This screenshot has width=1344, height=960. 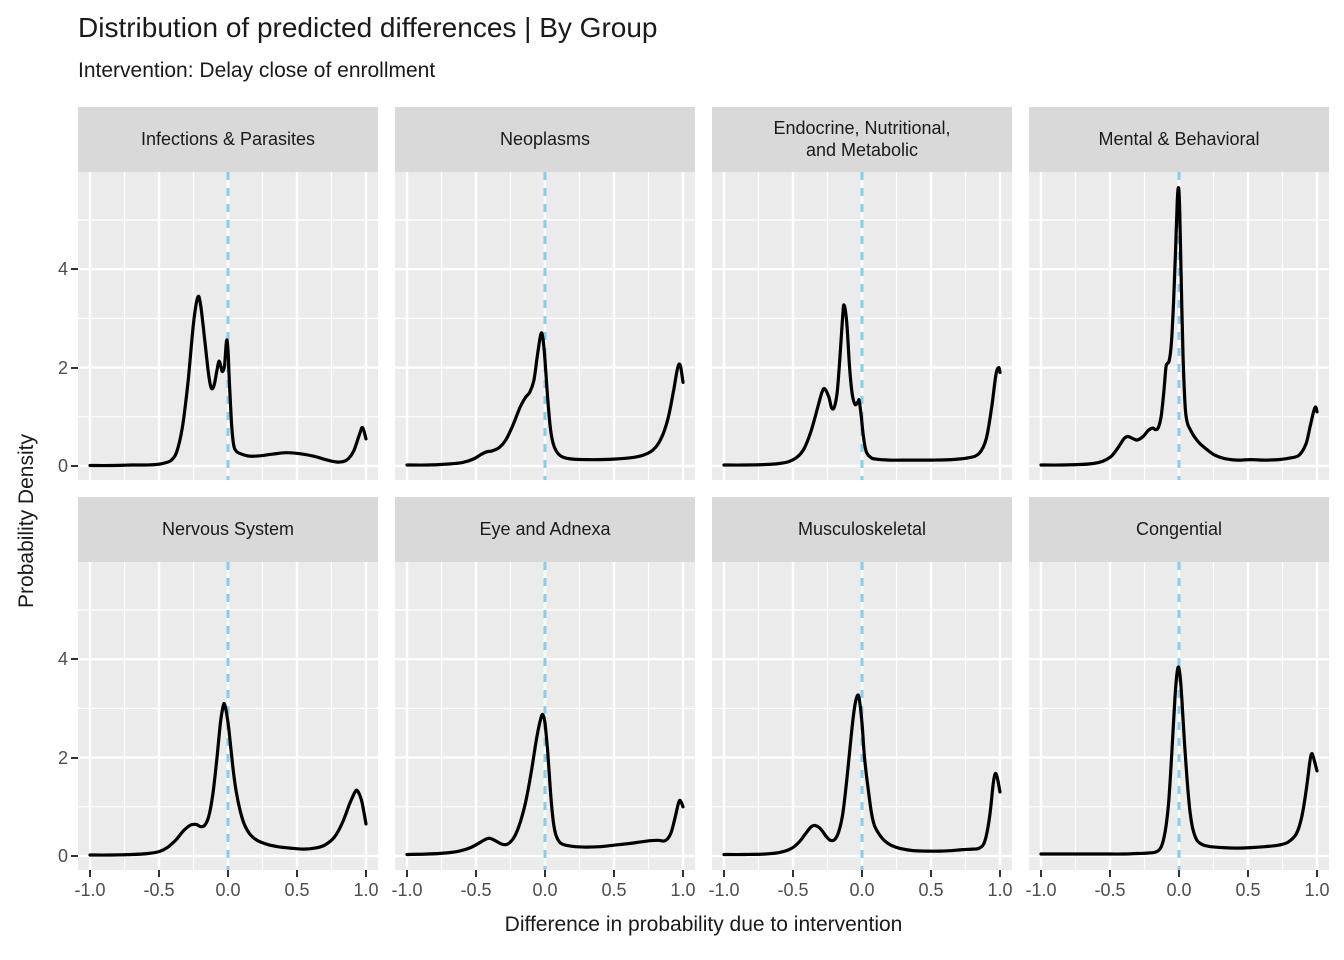 What do you see at coordinates (257, 70) in the screenshot?
I see `chart-subtitle: Intervention: Delay close of enrollment` at bounding box center [257, 70].